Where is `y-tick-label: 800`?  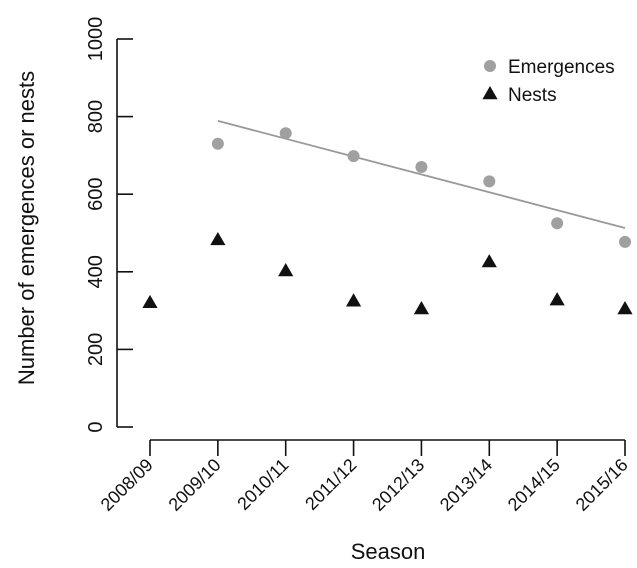
y-tick-label: 800 is located at coordinates (96, 116).